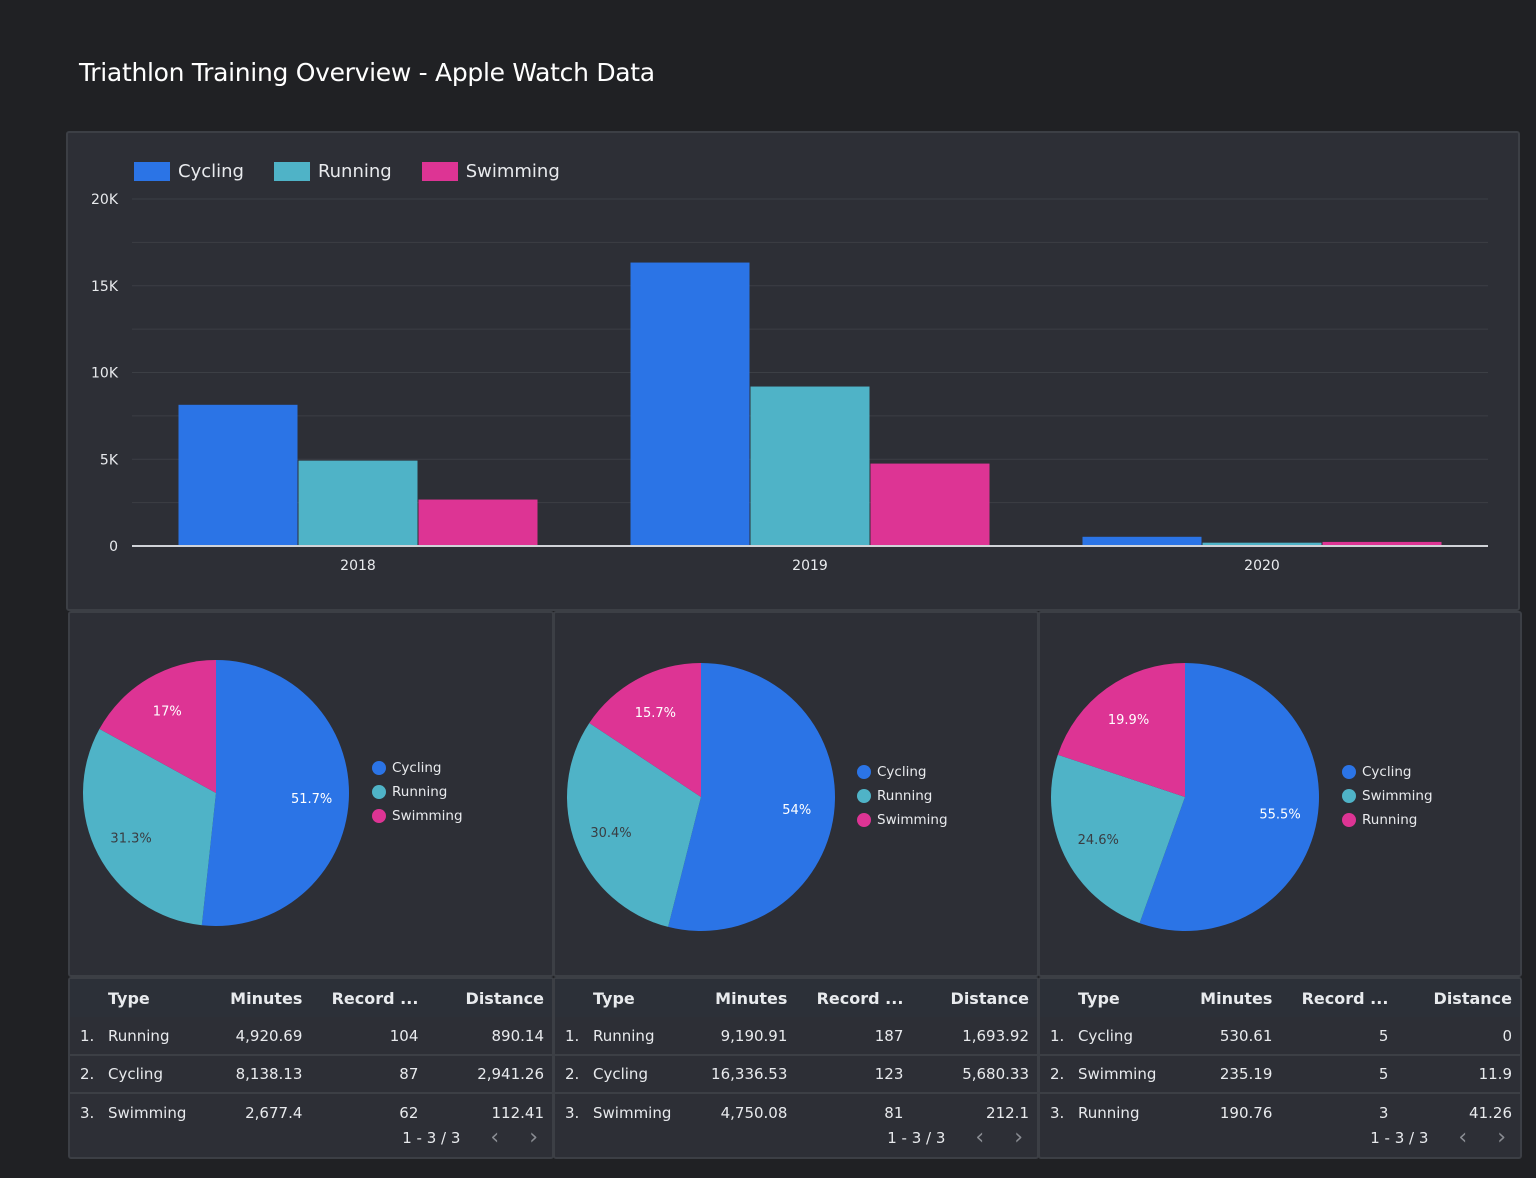 This screenshot has height=1178, width=1536. I want to click on table-row: 3. Running 190.76 3 41.26, so click(1280, 1112).